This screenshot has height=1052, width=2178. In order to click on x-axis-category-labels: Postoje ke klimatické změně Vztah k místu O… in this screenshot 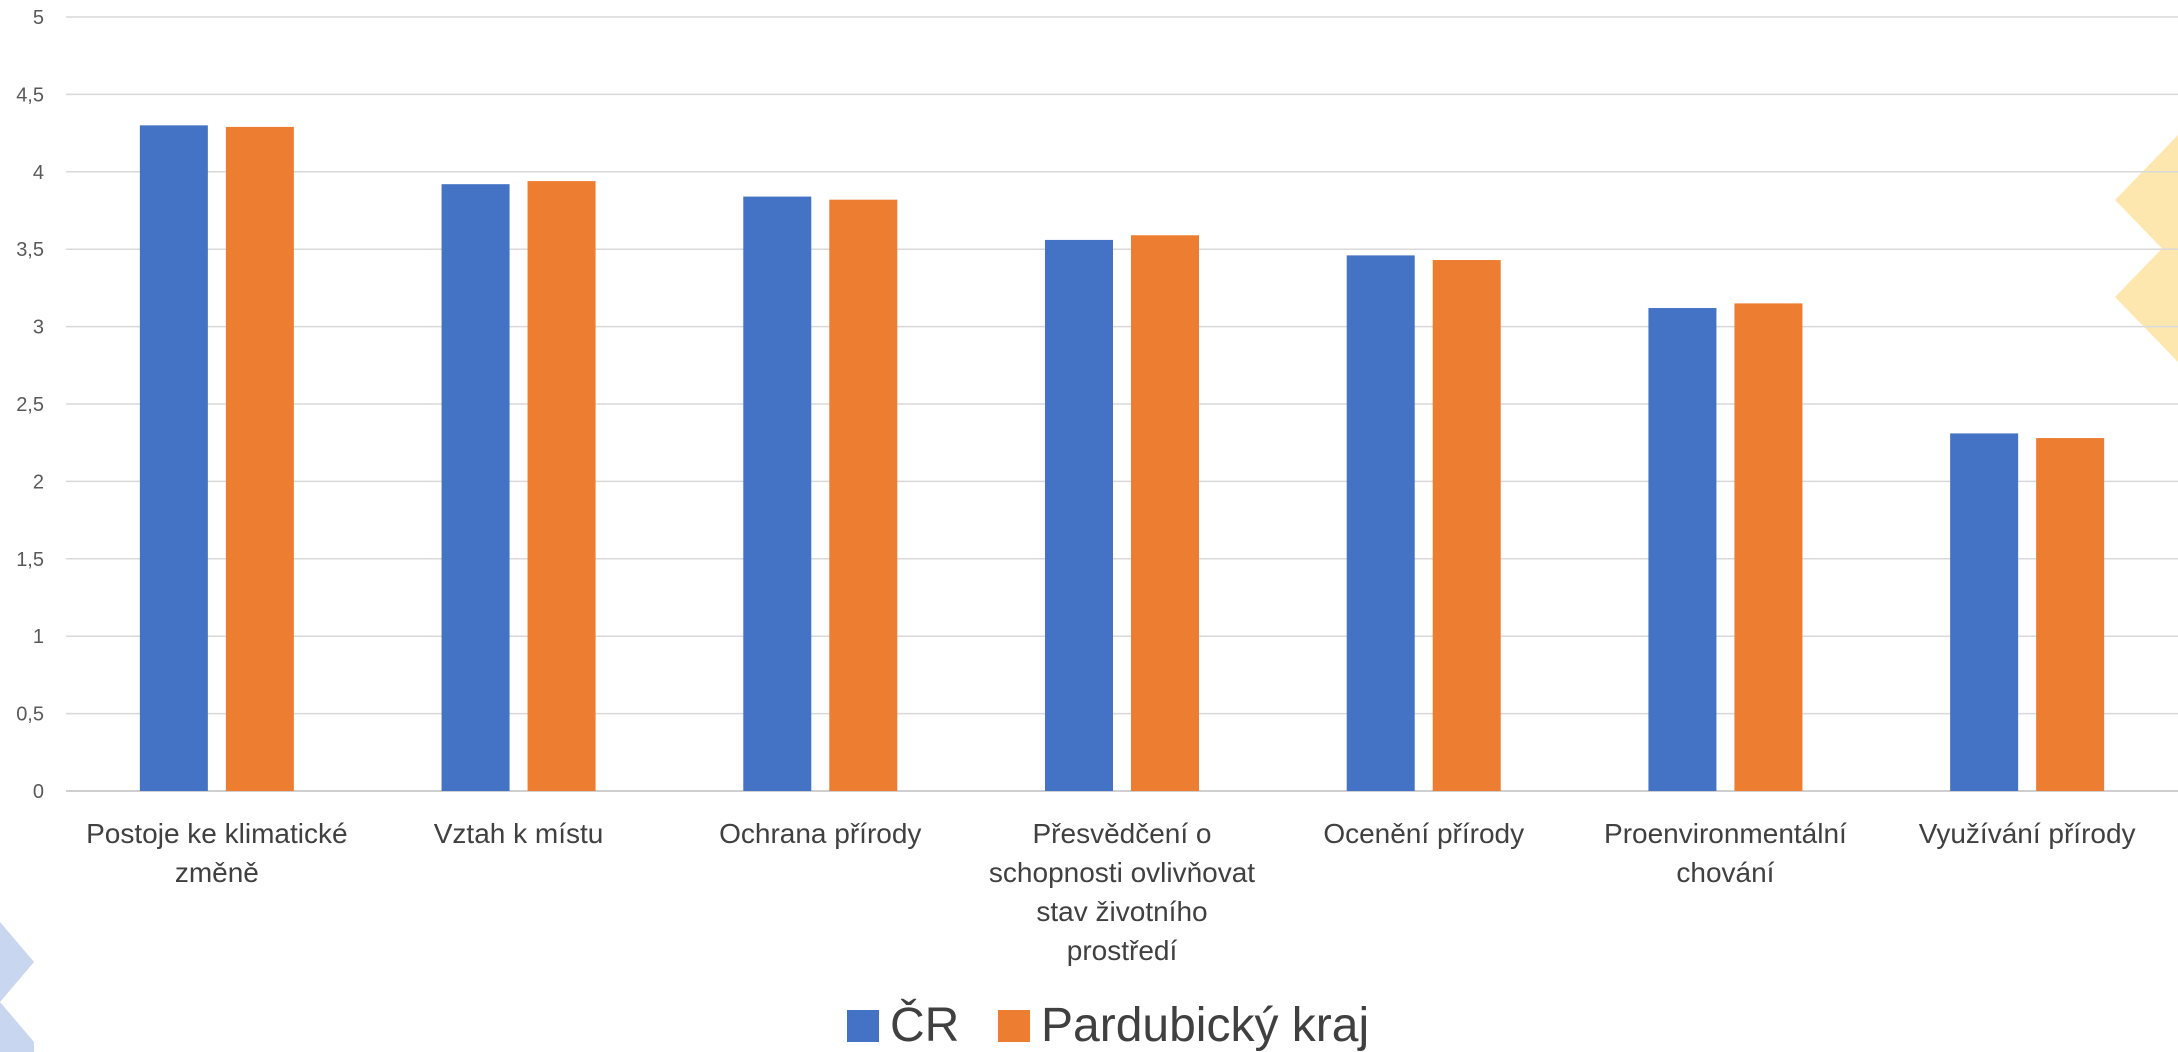, I will do `click(1110, 892)`.